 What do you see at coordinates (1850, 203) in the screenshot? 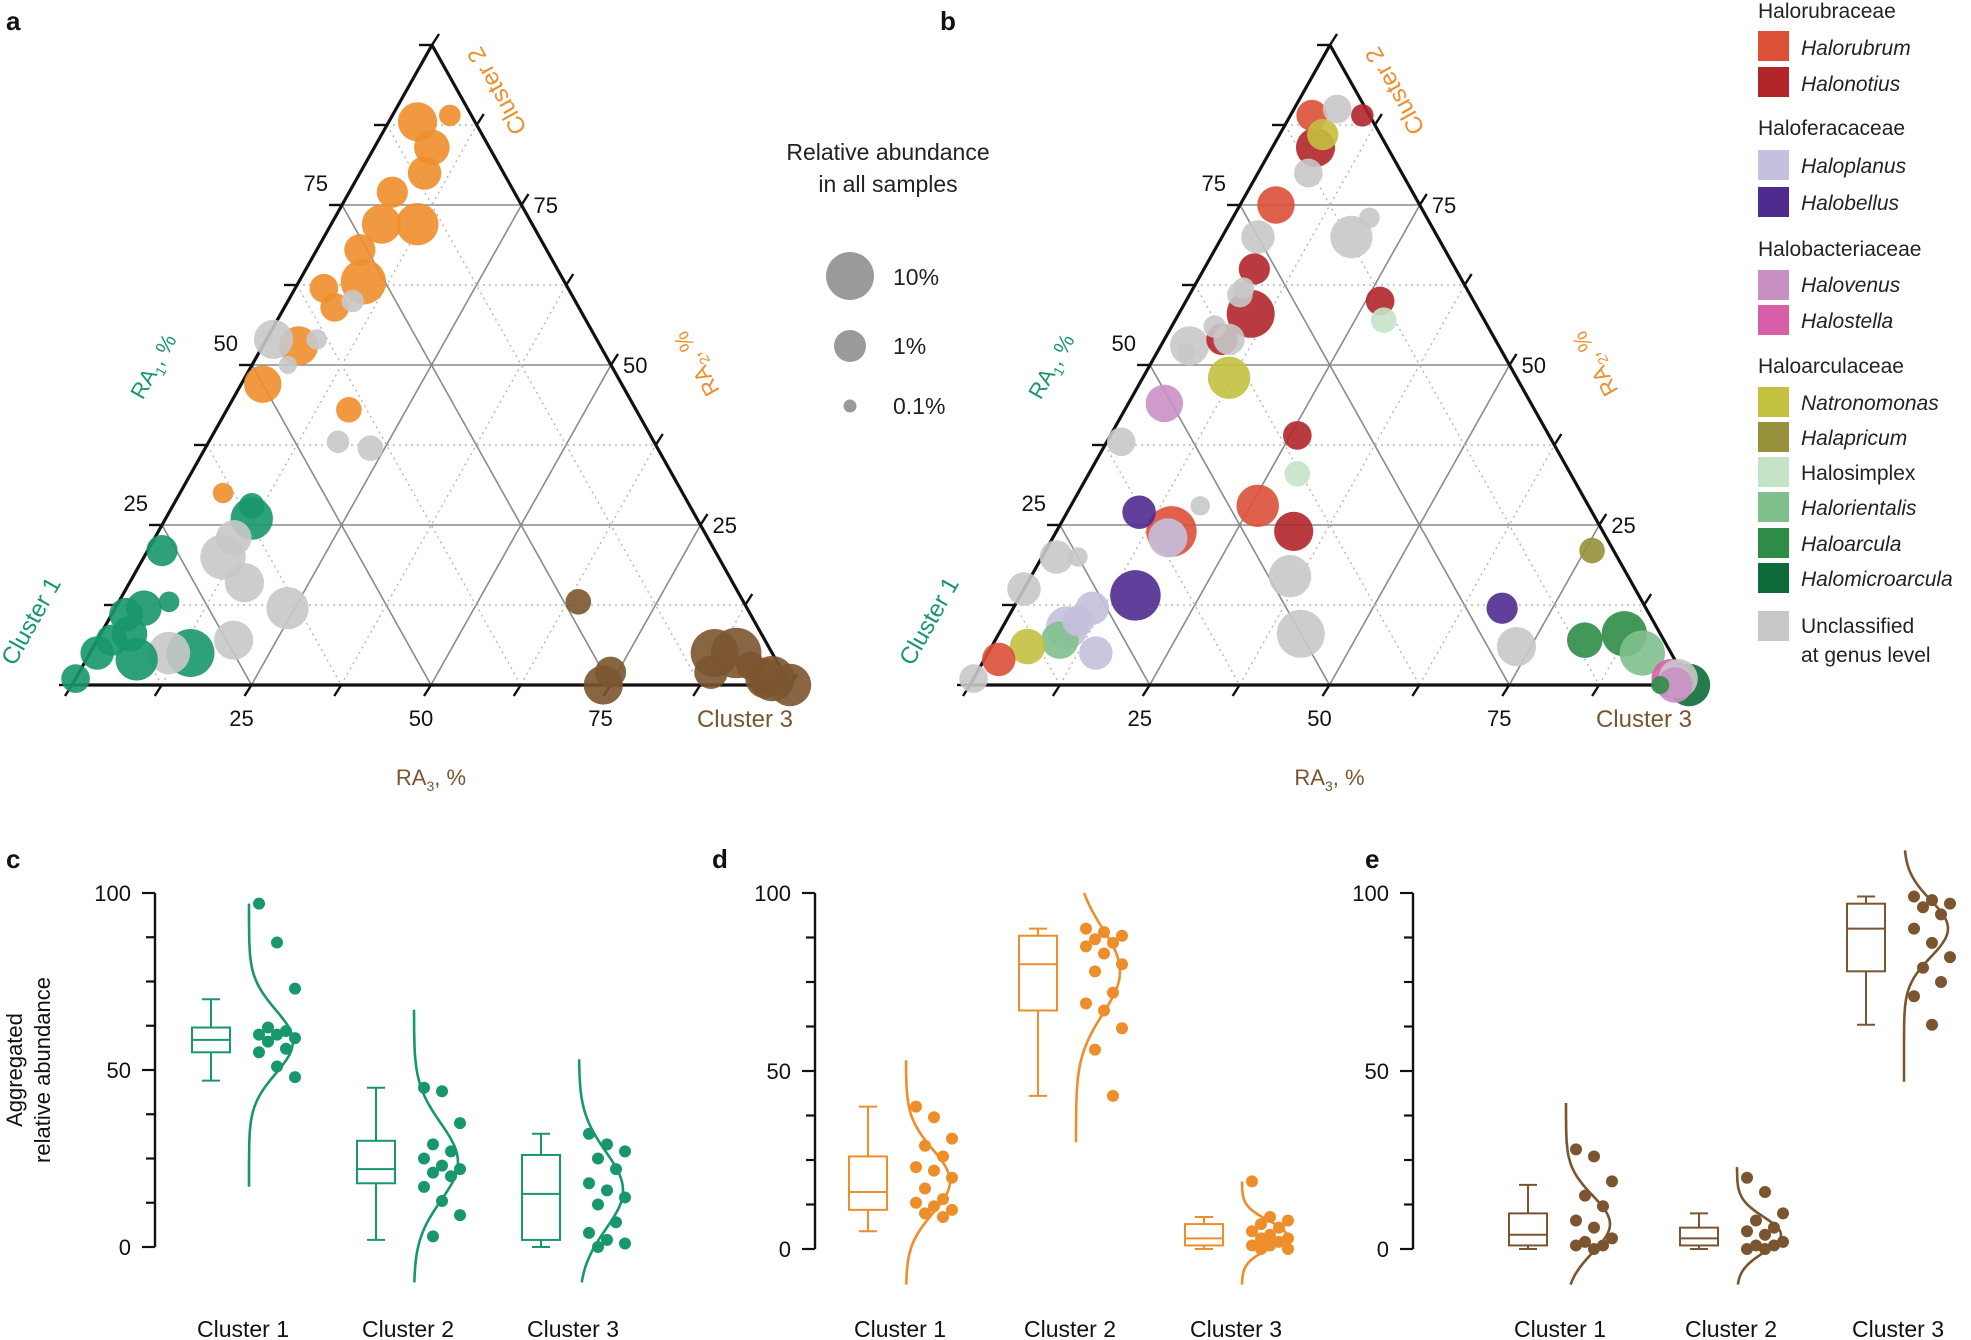
I see `legend-genus-halobellus: Halobellus` at bounding box center [1850, 203].